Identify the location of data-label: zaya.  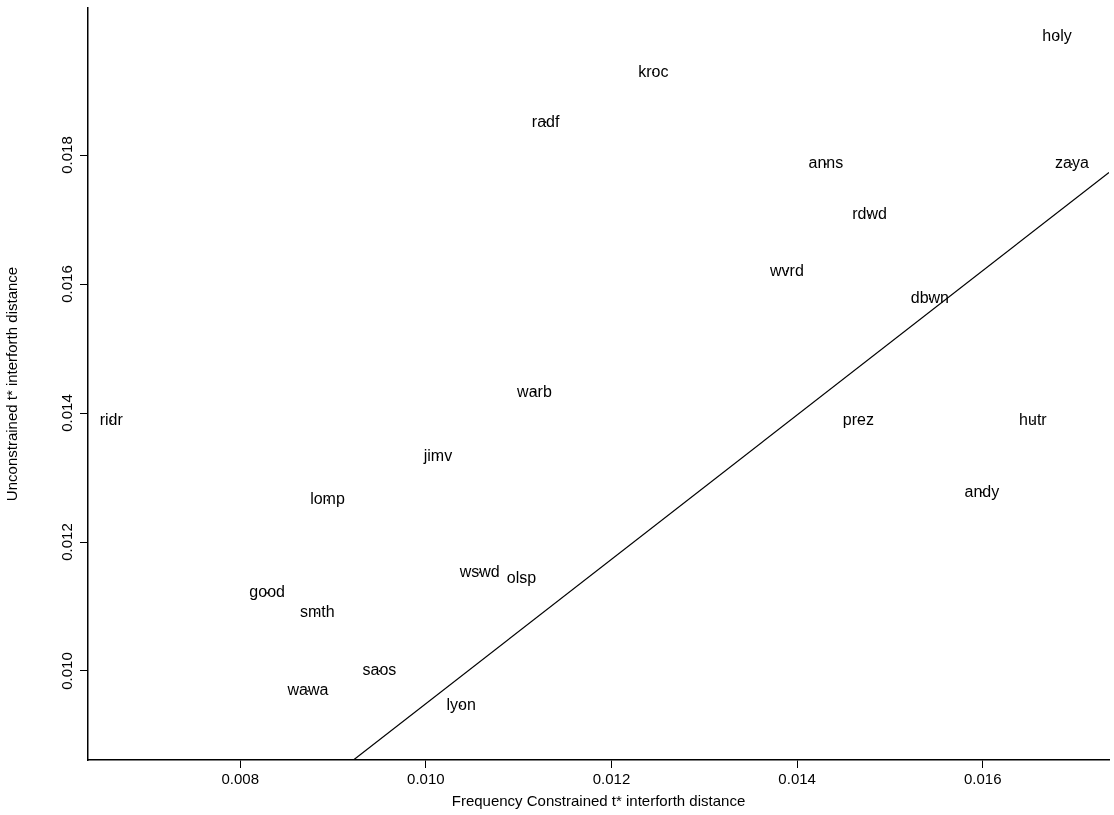
(1071, 163).